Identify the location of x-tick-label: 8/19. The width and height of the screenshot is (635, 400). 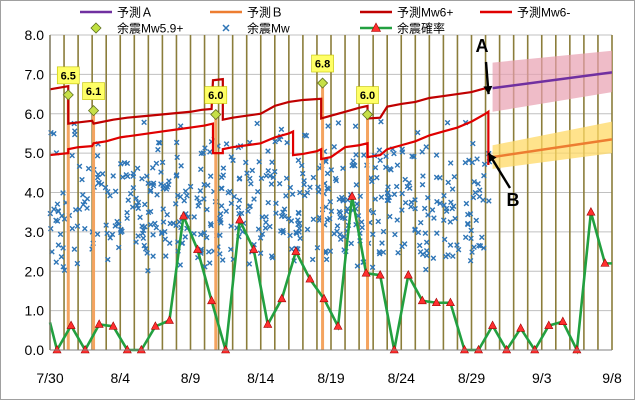
(330, 378).